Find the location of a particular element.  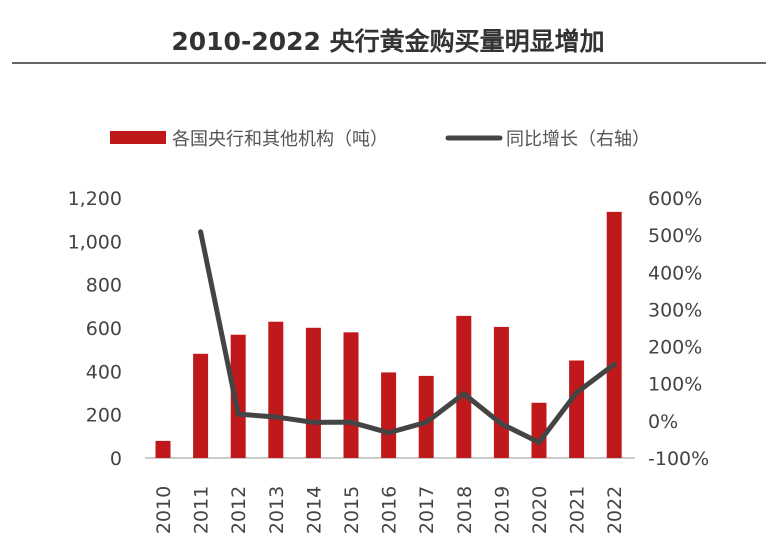

bar-2019 is located at coordinates (501, 392).